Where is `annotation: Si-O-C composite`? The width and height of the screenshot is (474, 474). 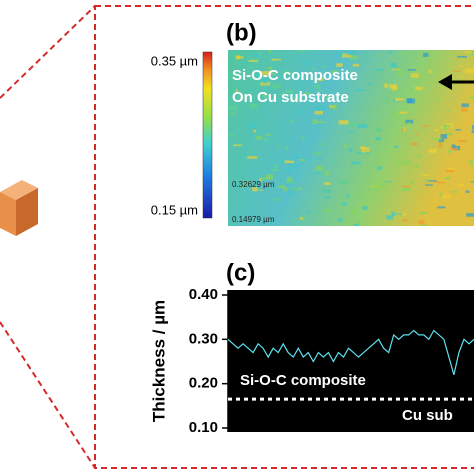 annotation: Si-O-C composite is located at coordinates (303, 380).